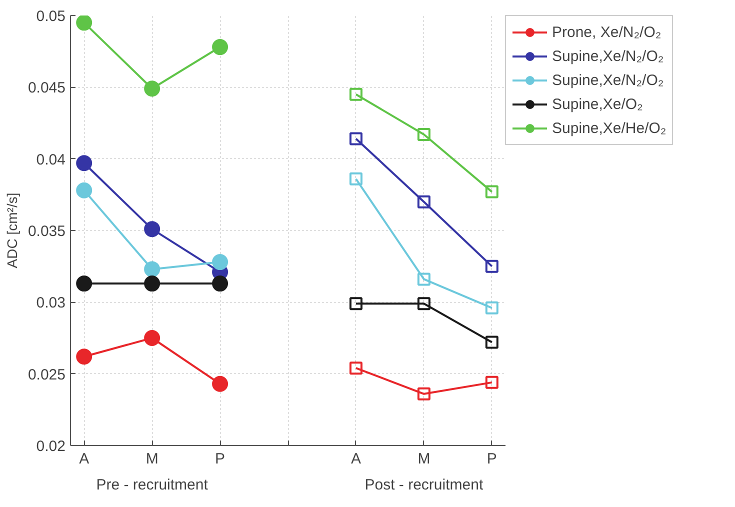  What do you see at coordinates (47, 231) in the screenshot?
I see `y-tick-label: 0.035` at bounding box center [47, 231].